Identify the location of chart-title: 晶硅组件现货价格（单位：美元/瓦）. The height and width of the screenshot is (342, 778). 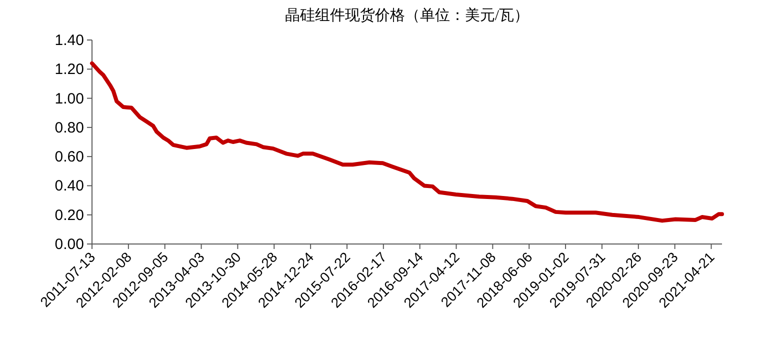
(407, 15).